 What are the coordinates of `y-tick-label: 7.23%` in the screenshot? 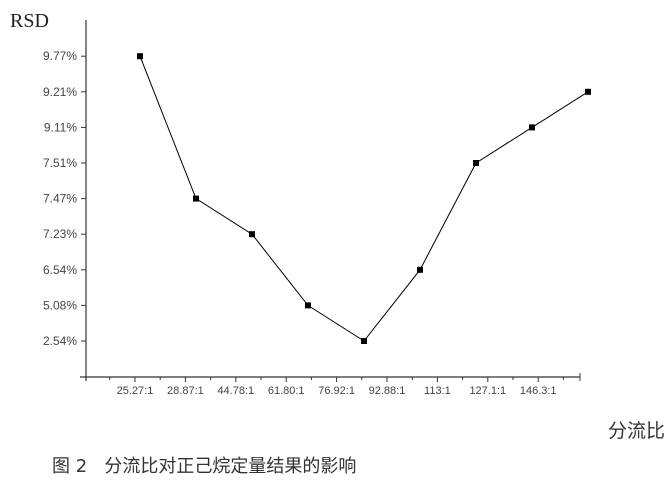 It's located at (60, 234).